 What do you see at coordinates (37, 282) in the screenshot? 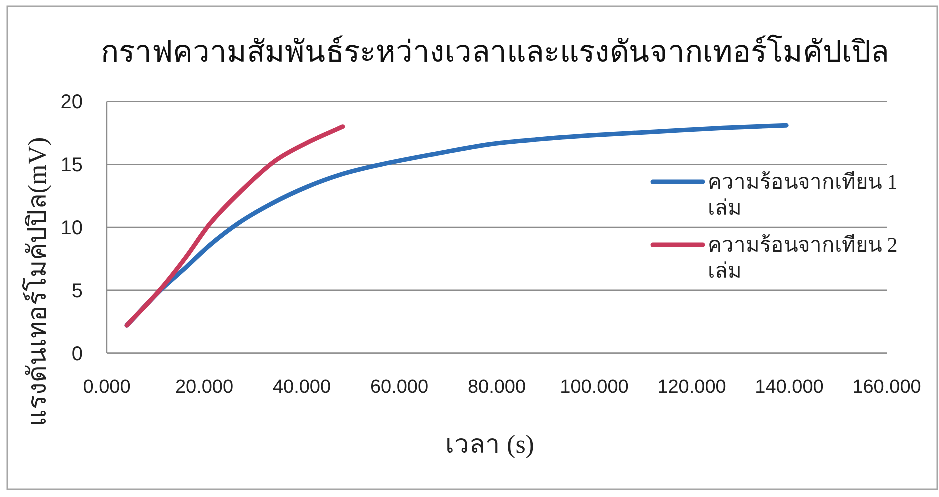
I see `y-axis-title: แรงดันเทอร์โมคัปปิล(mV)` at bounding box center [37, 282].